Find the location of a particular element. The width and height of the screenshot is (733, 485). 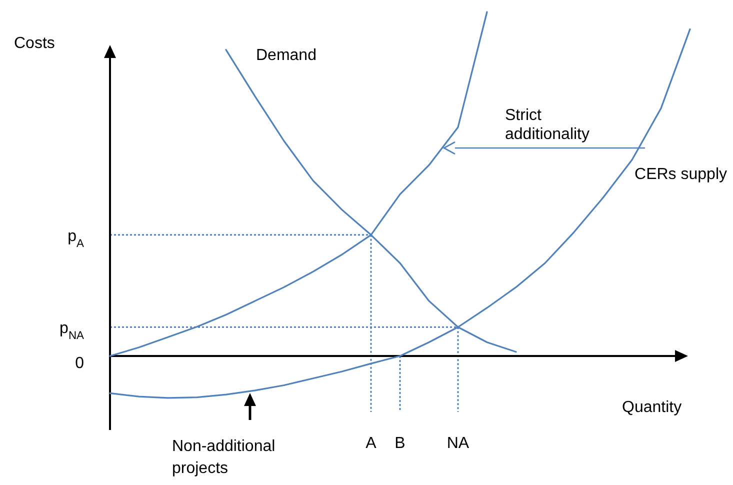

x-tick-label: B is located at coordinates (400, 443).